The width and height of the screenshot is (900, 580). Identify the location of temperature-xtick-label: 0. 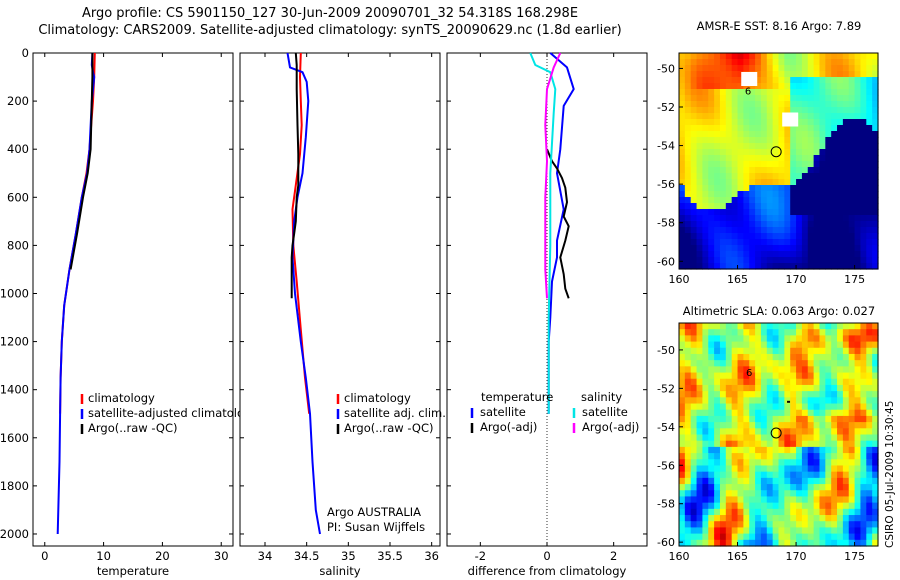
(44, 556).